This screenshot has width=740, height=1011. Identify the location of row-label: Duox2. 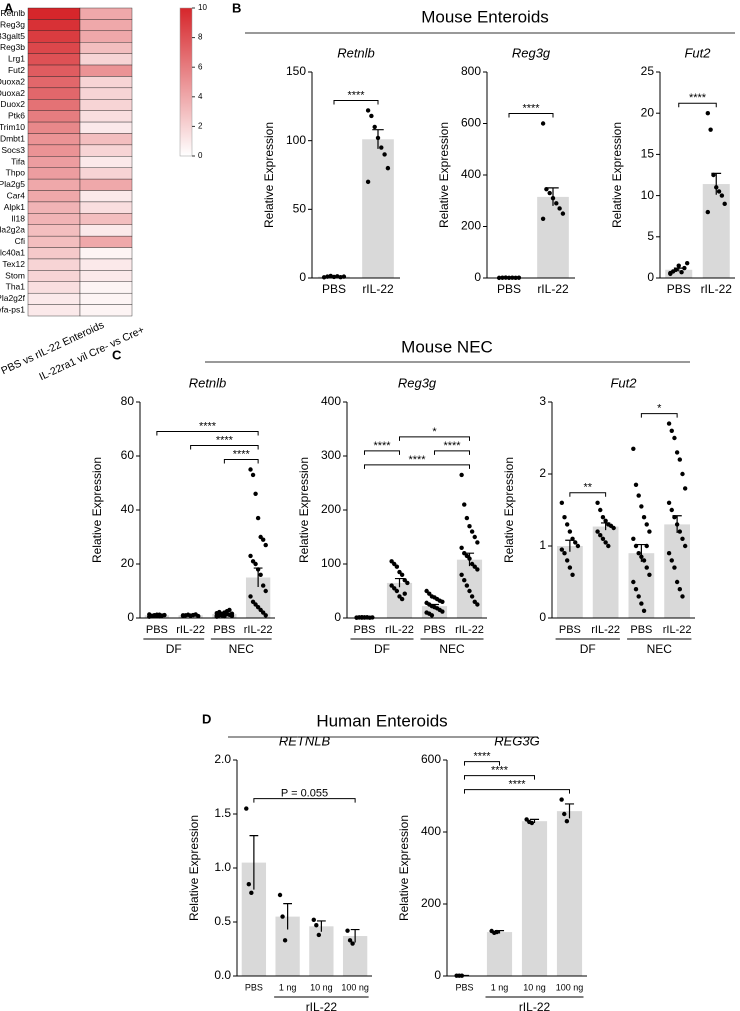
(12, 104).